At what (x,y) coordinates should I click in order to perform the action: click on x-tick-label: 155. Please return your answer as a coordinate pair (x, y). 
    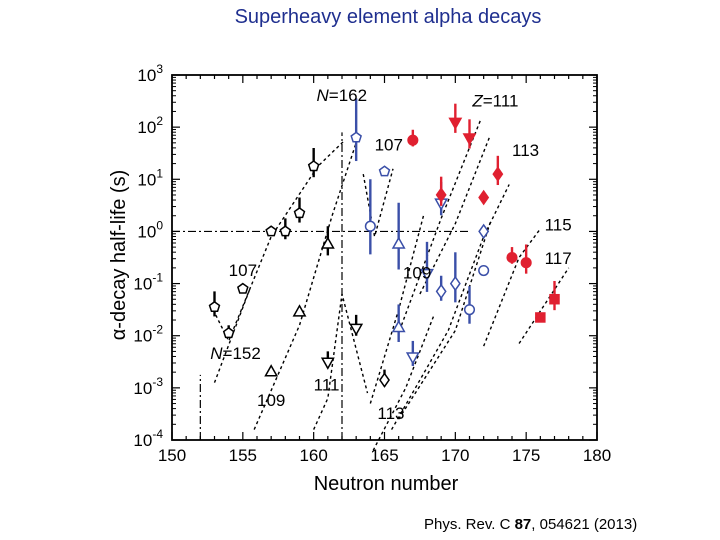
    Looking at the image, I should click on (243, 455).